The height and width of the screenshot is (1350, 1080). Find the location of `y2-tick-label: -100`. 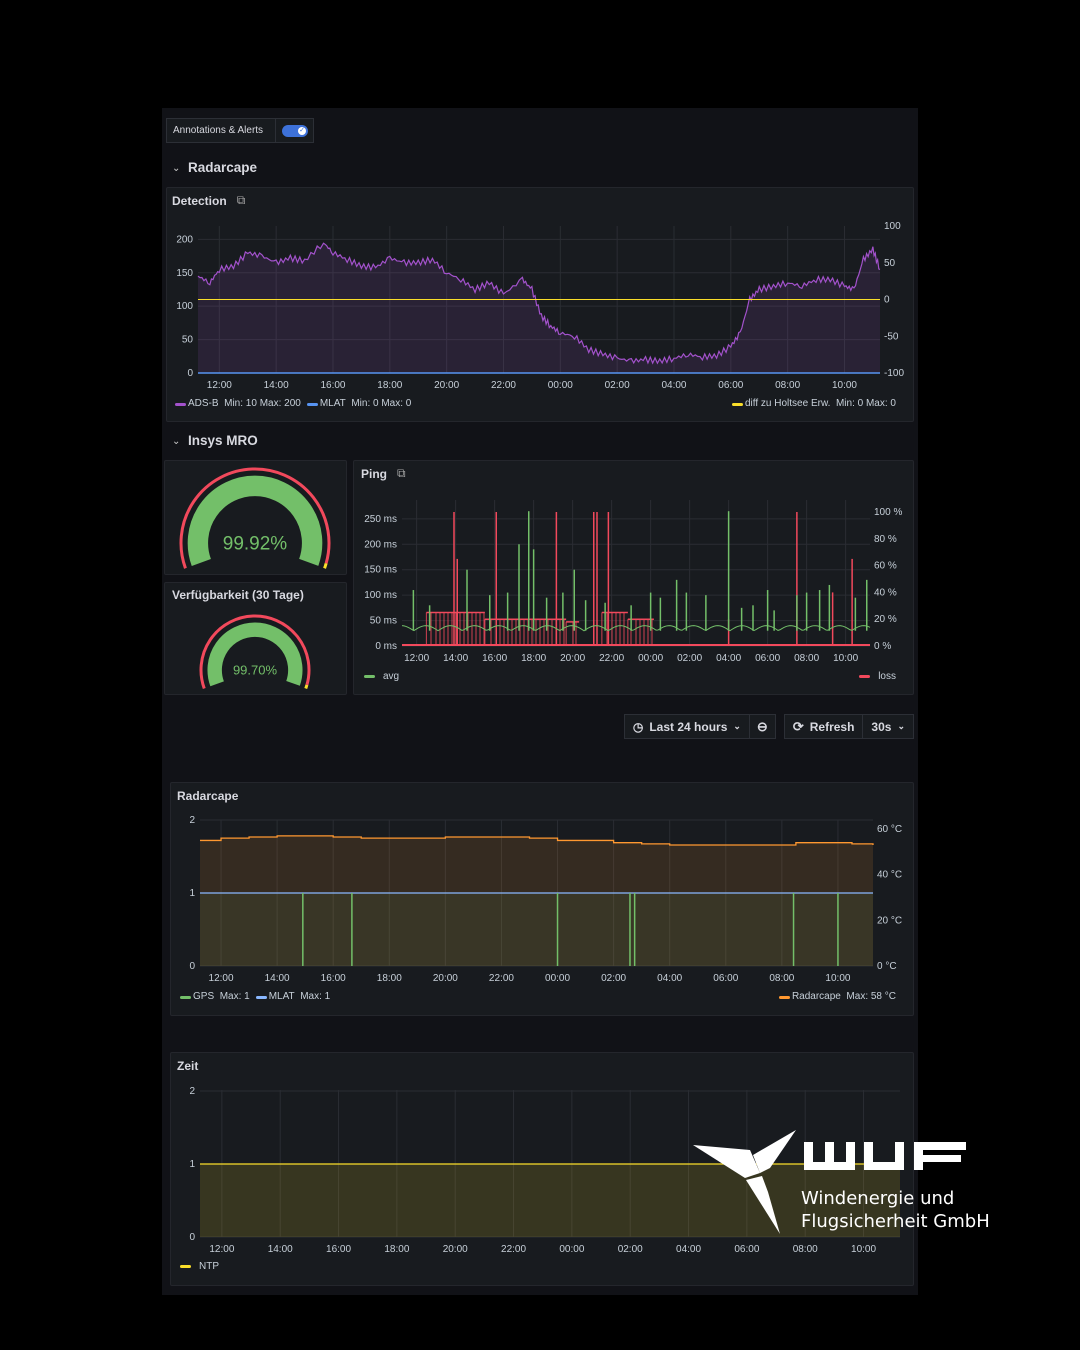

y2-tick-label: -100 is located at coordinates (894, 373).